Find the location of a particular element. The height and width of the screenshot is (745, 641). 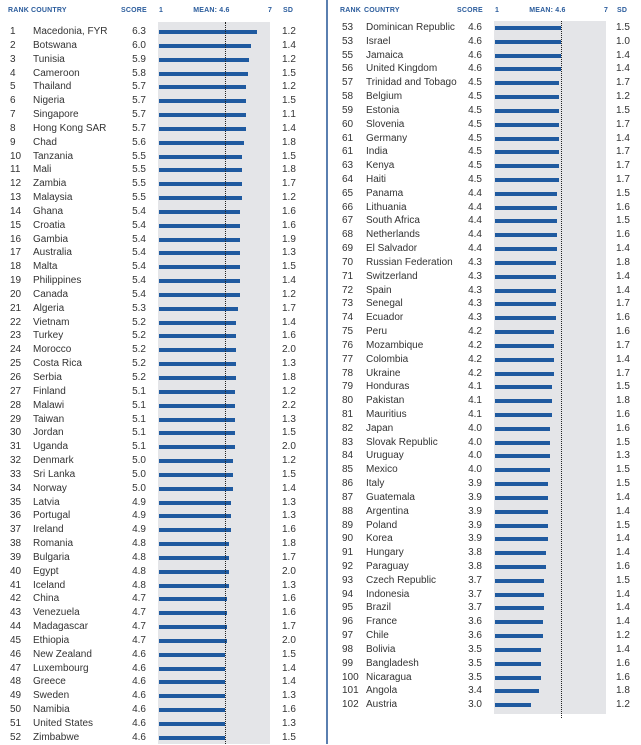

table-row: 69 El Salvador 4.4 1.4 is located at coordinates (485, 249).